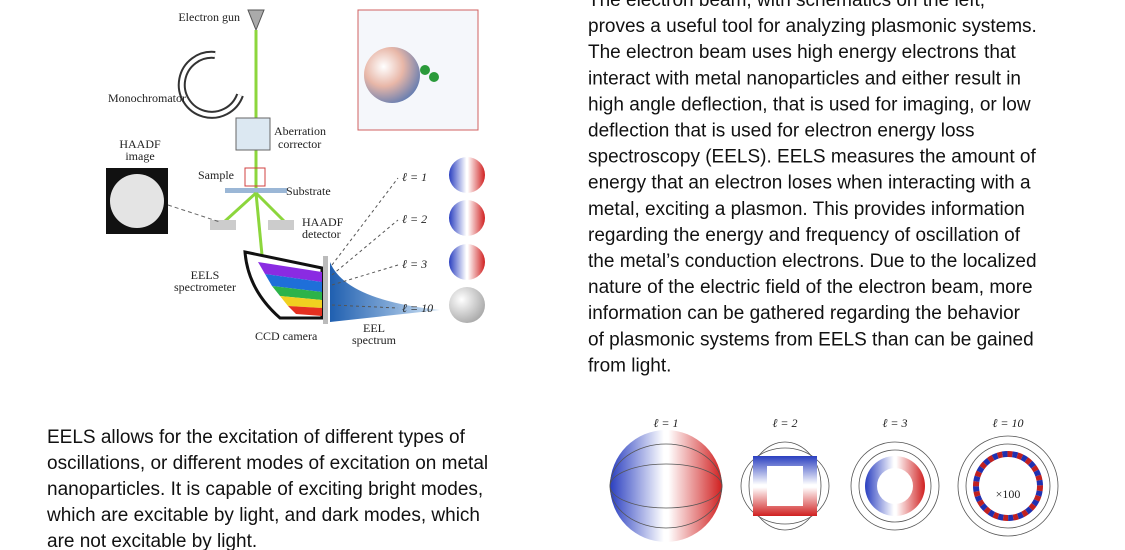 This screenshot has width=1125, height=550. I want to click on spectrum, so click(385, 292).